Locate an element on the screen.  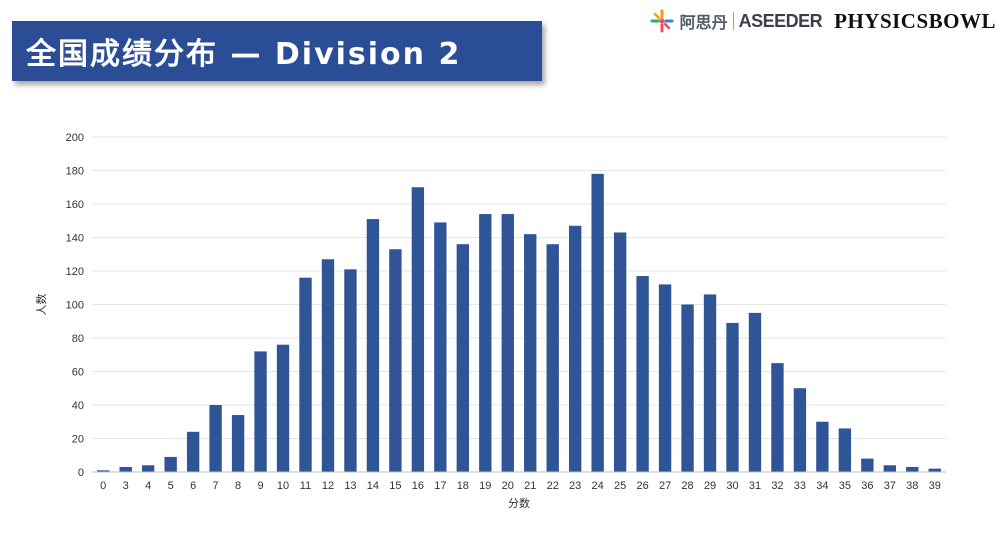
title-banner: 全国成绩分布 — Division 2 is located at coordinates (277, 51).